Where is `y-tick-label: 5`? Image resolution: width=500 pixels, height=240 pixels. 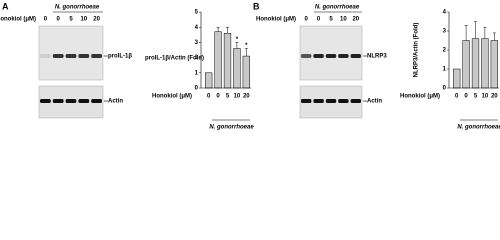 y-tick-label: 5 is located at coordinates (197, 13).